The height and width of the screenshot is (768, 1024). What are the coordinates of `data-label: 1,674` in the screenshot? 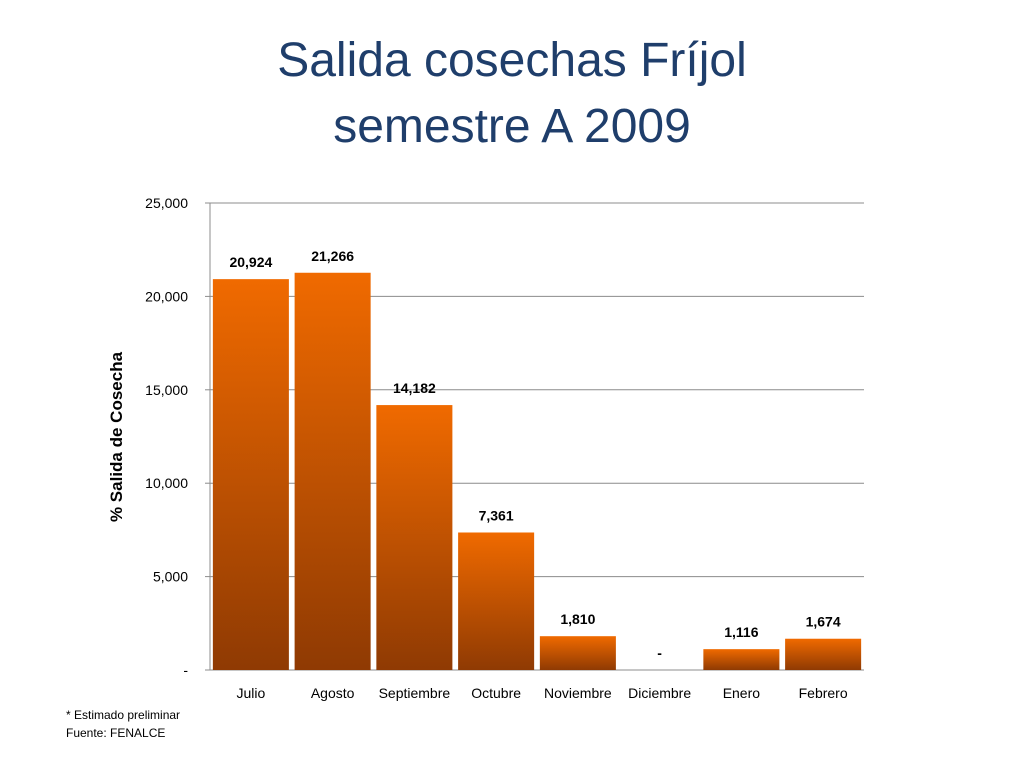 It's located at (823, 622).